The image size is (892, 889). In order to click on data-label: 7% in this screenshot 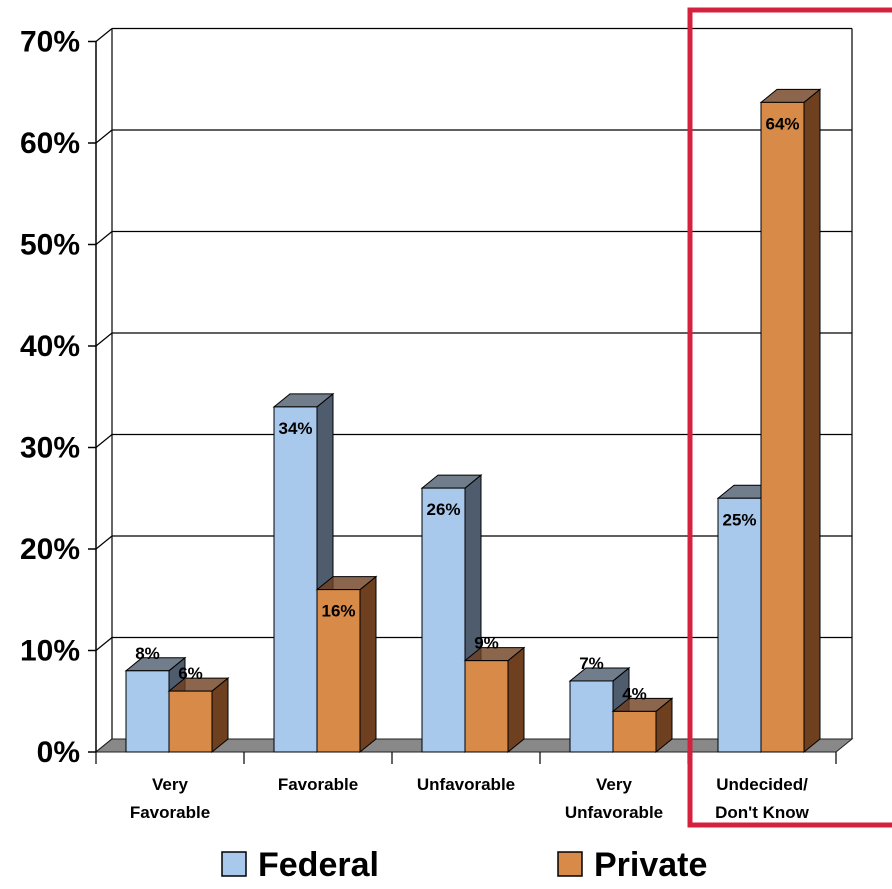, I will do `click(591, 663)`.